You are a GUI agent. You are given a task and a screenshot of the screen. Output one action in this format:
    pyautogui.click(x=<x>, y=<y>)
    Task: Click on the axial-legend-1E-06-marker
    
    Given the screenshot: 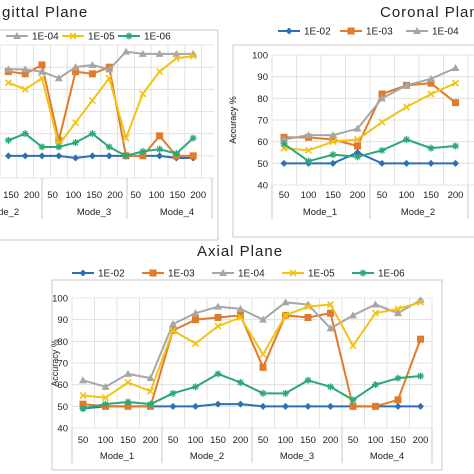 What is the action you would take?
    pyautogui.click(x=363, y=273)
    